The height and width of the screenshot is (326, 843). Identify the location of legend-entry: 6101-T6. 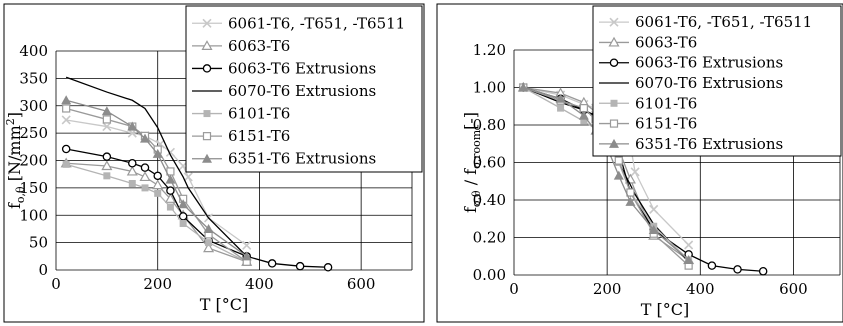
(666, 103).